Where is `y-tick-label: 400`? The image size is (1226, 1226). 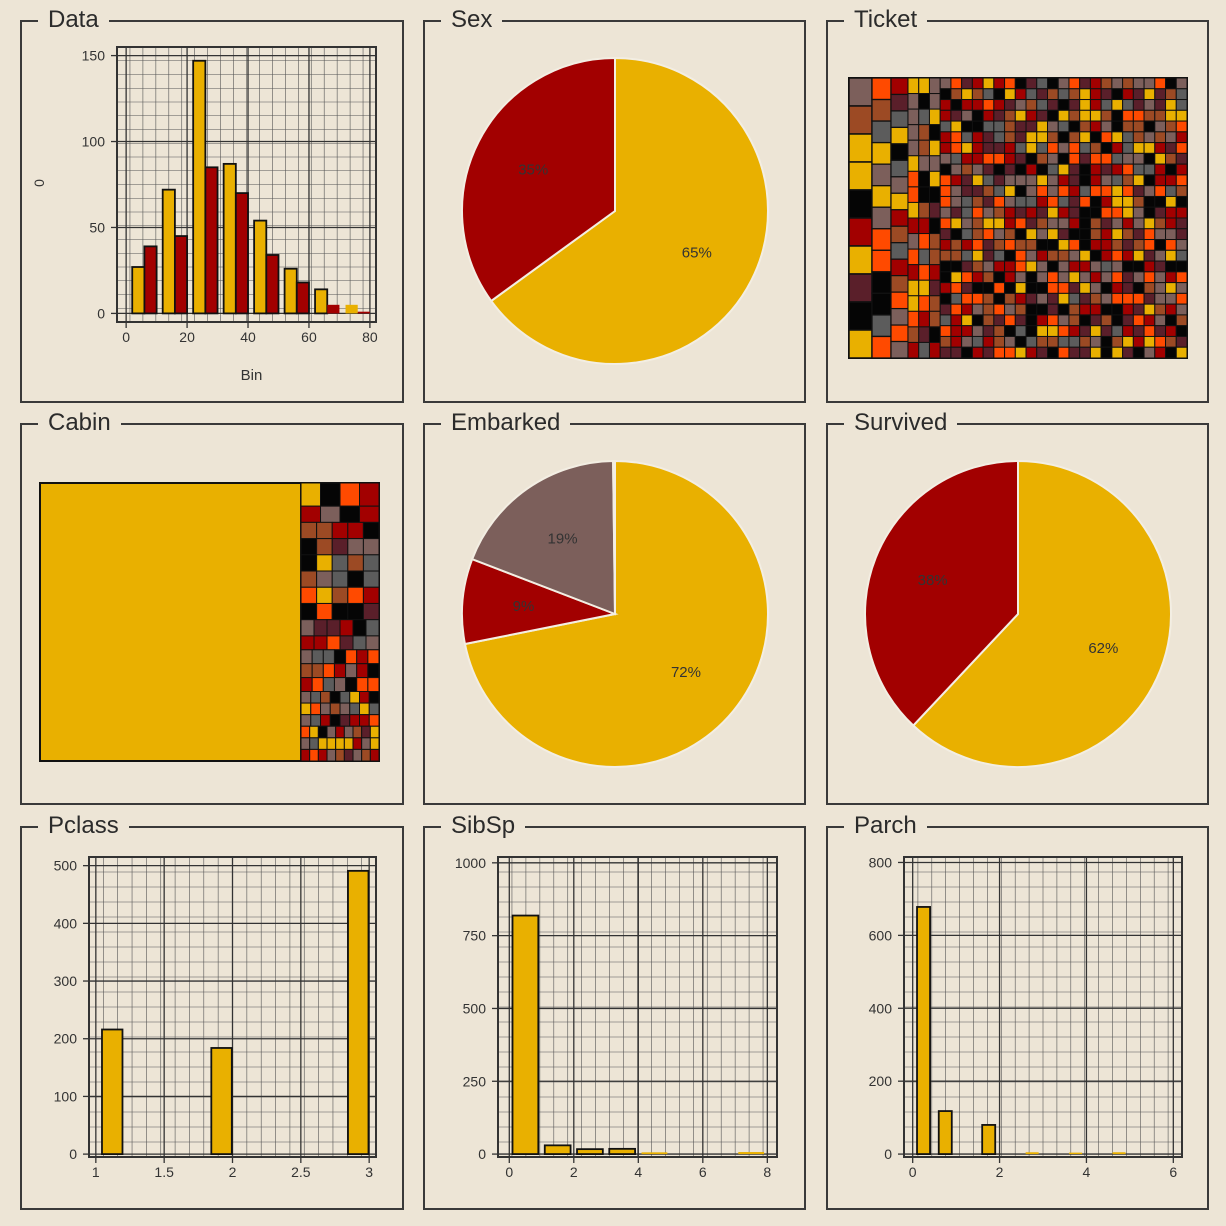
y-tick-label: 400 is located at coordinates (881, 1008).